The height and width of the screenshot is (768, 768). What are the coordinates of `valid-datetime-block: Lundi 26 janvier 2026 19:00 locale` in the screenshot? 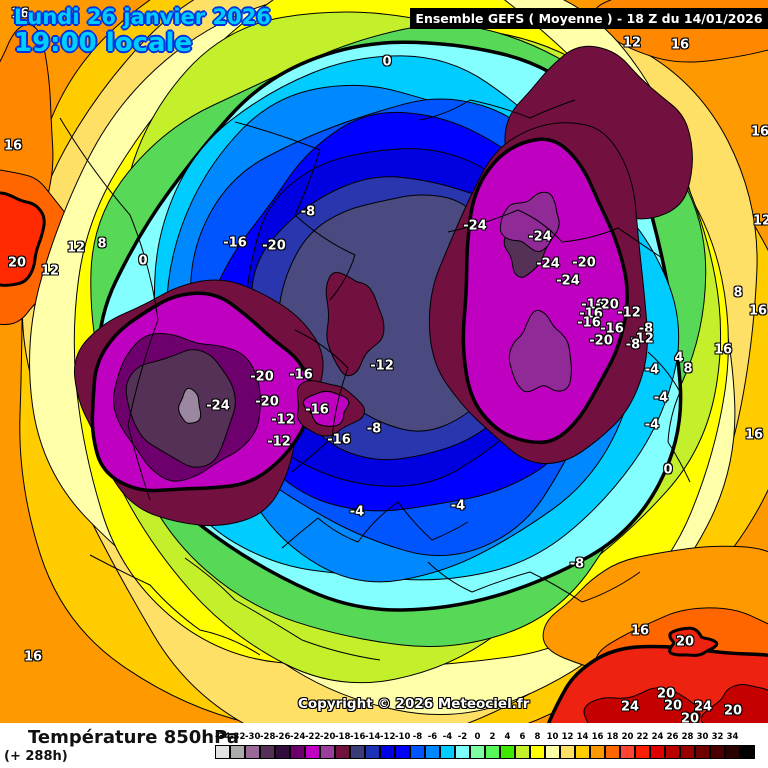 It's located at (142, 31).